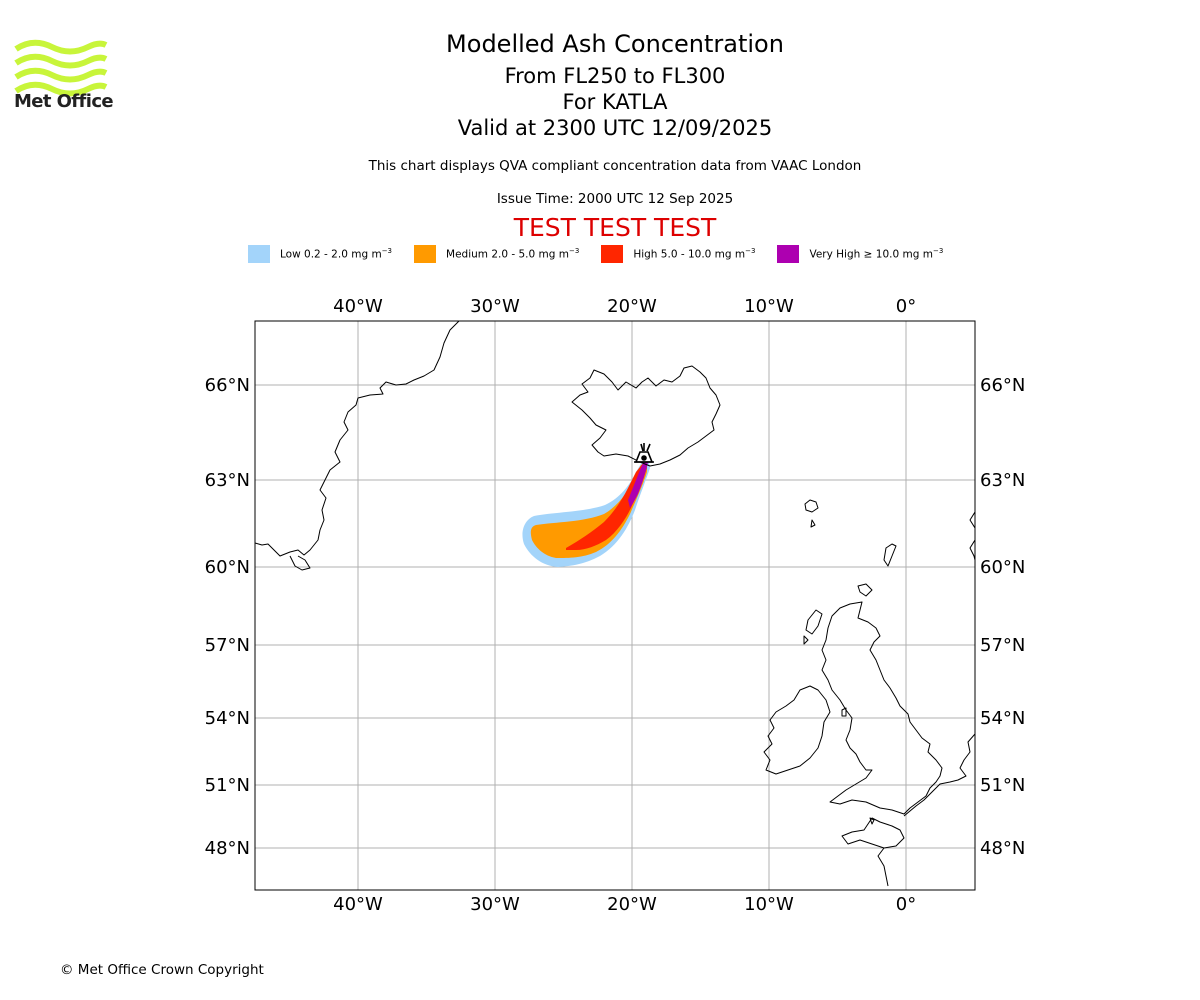  I want to click on logo-text: Met Office, so click(64, 101).